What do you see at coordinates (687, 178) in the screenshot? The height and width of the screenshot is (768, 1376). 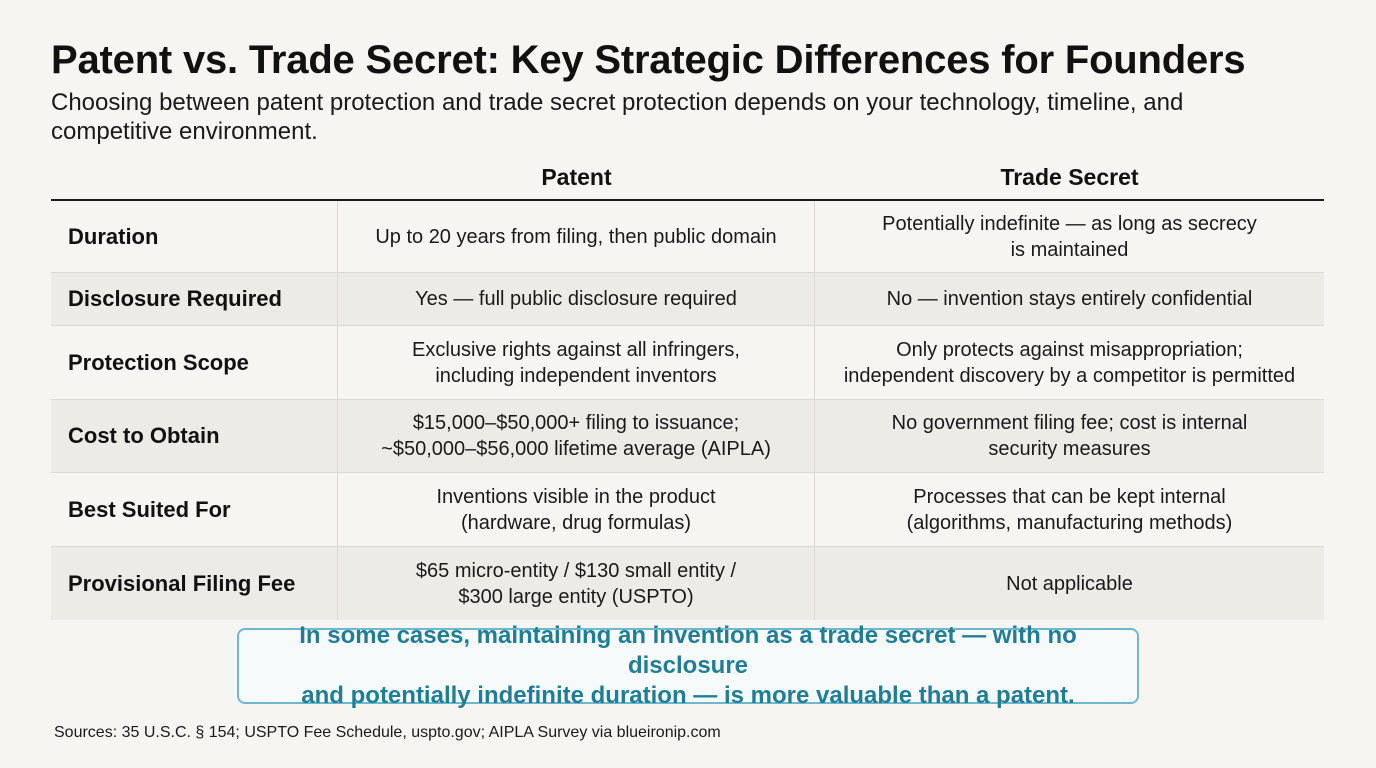 I see `table-header: Patent Trade Secret` at bounding box center [687, 178].